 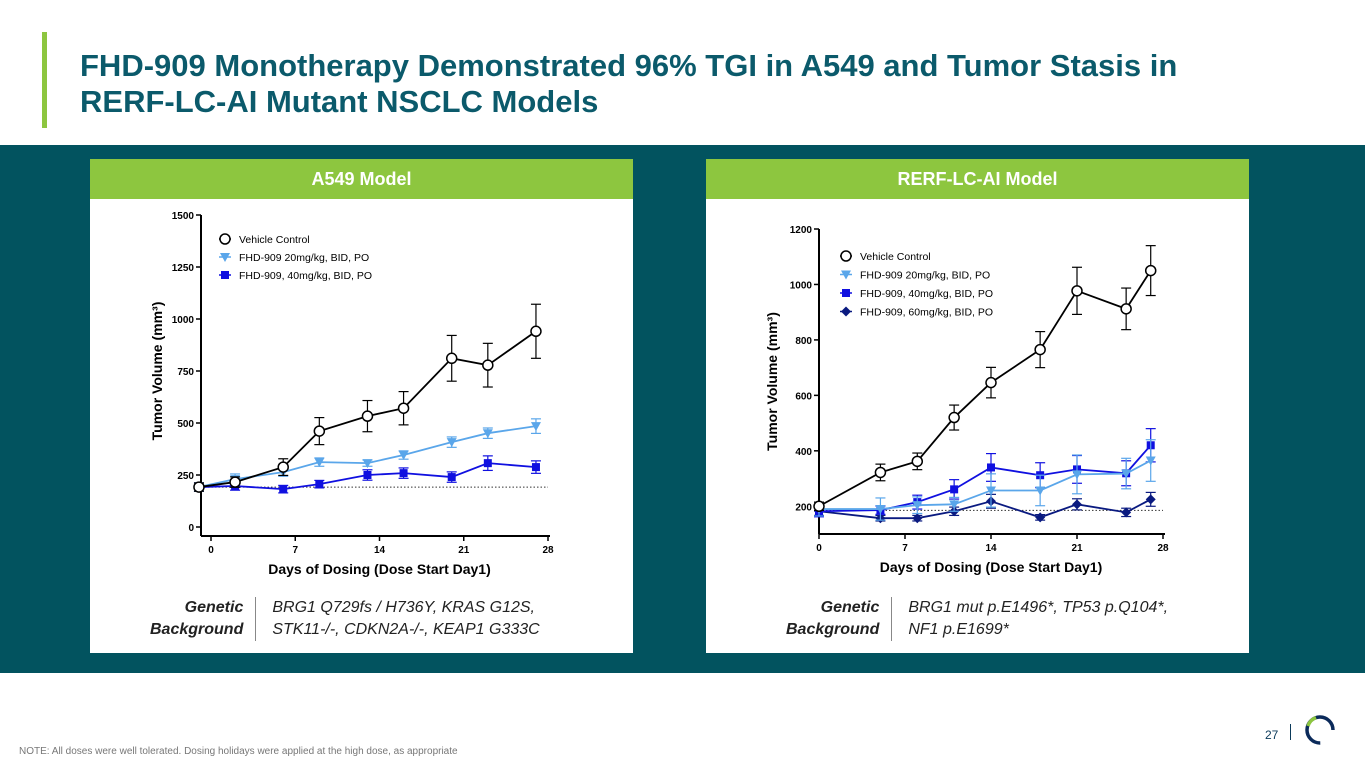 I want to click on panel-header-rerf: RERF-LC-AI Model, so click(x=977, y=179).